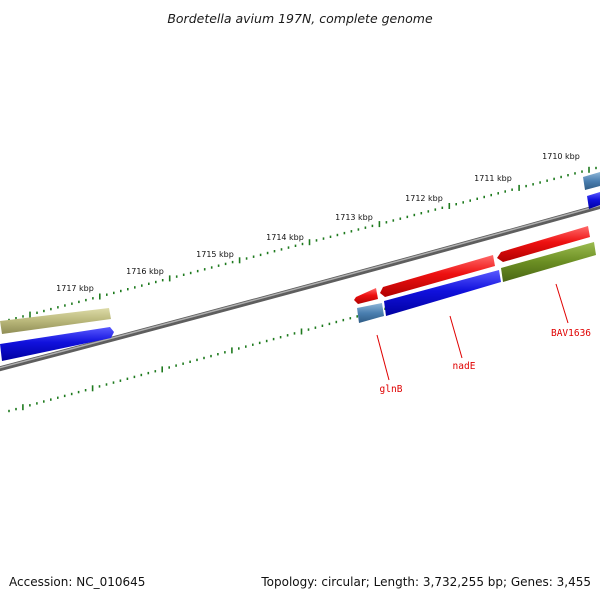 The image size is (600, 600). I want to click on scale-label-1710: 1710 kbp, so click(561, 156).